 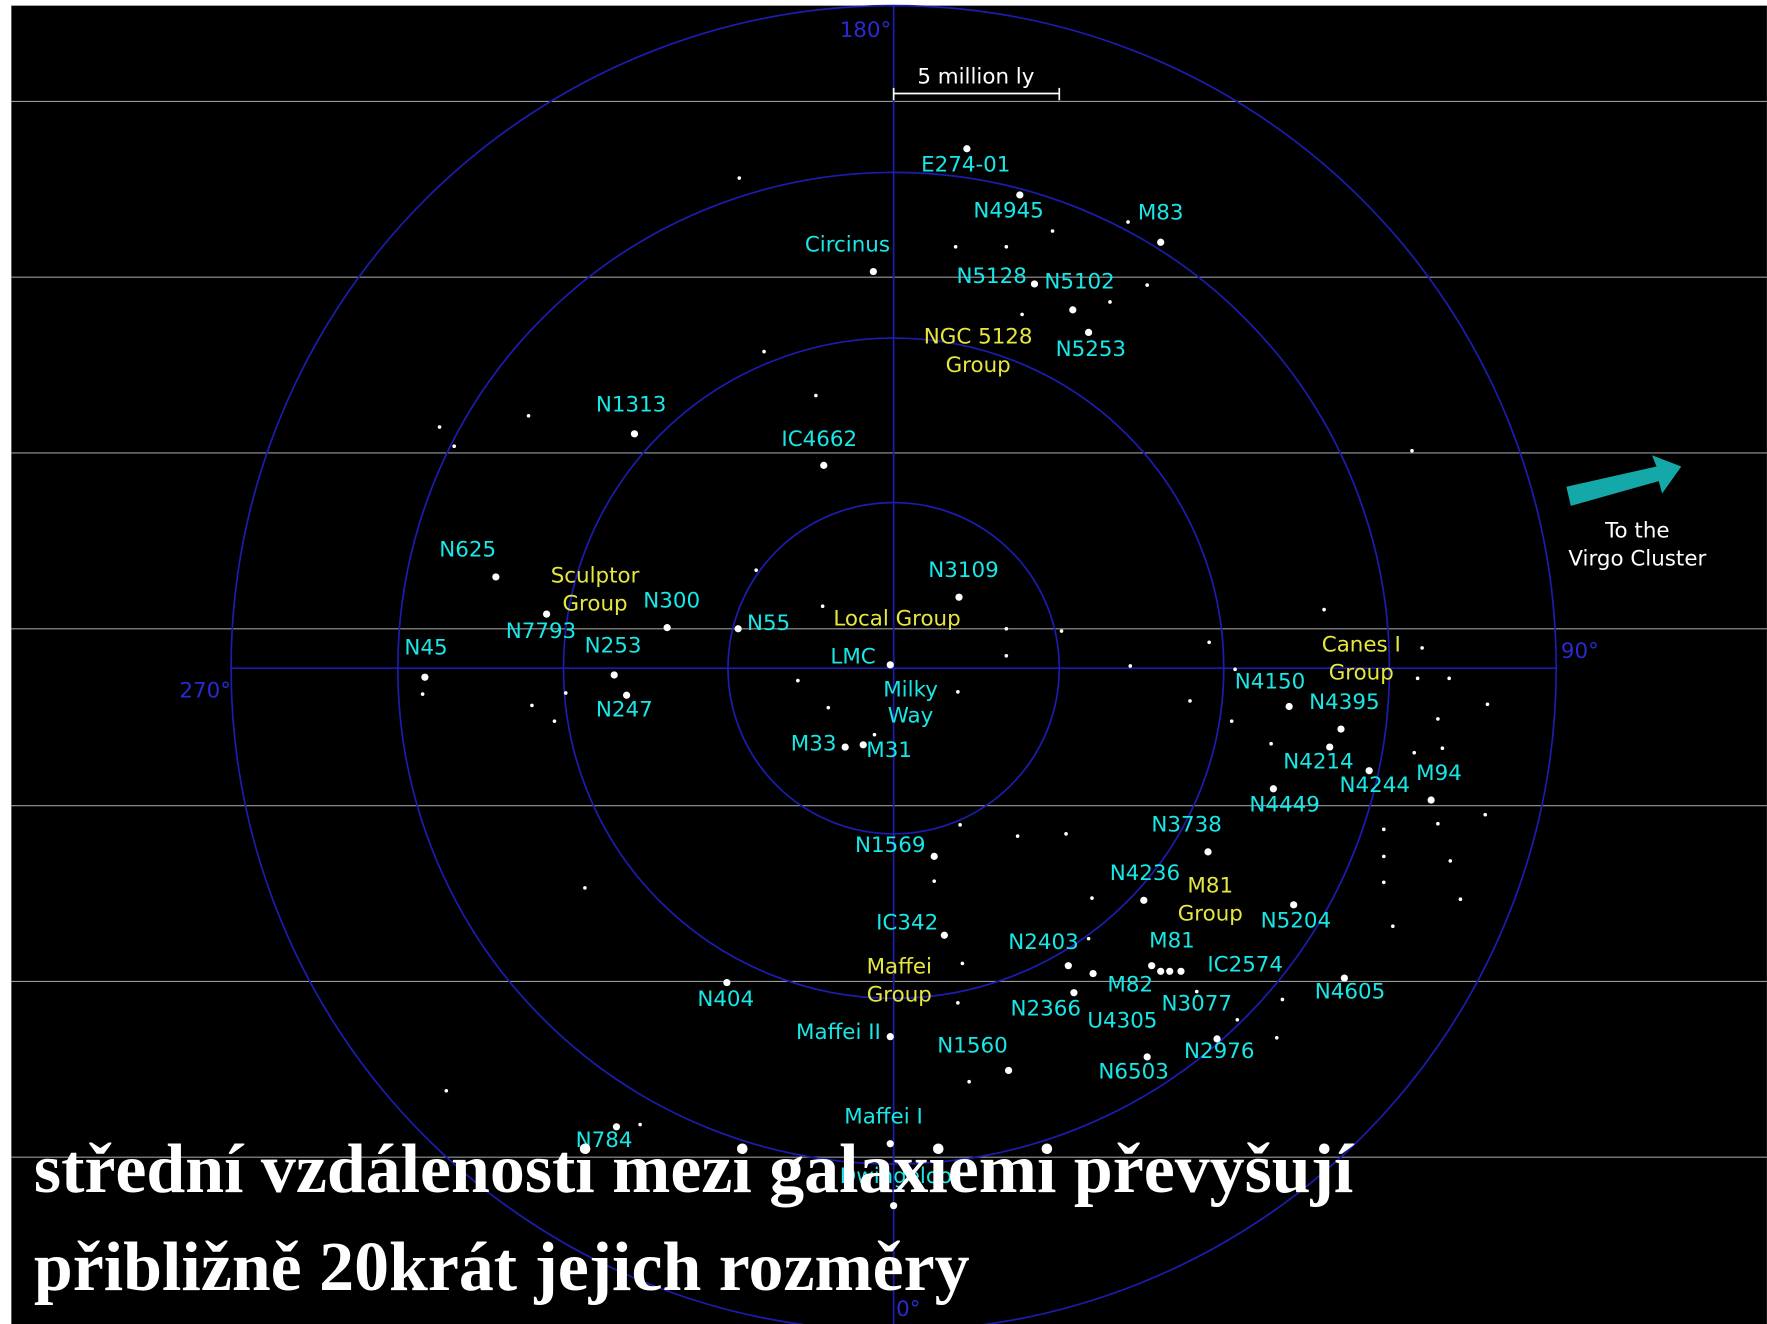 What do you see at coordinates (1008, 210) in the screenshot?
I see `galaxy-label: N4945` at bounding box center [1008, 210].